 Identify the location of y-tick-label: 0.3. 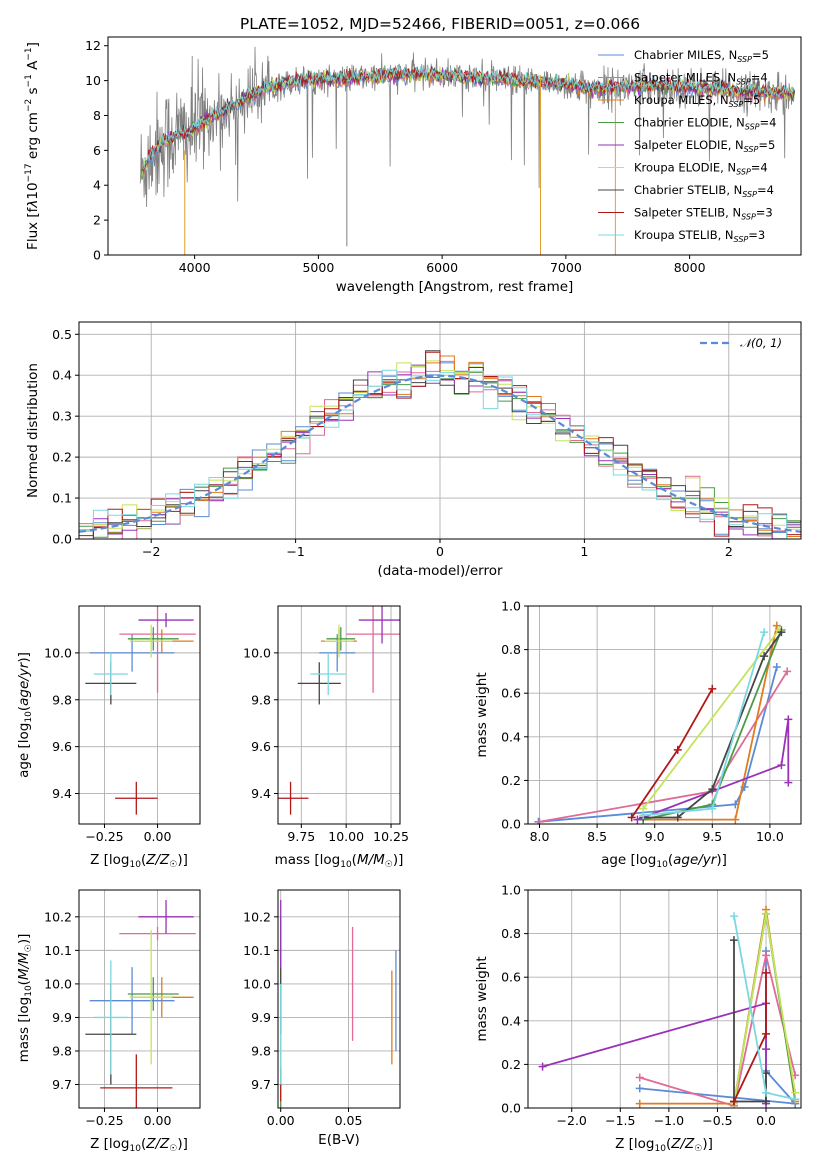
(62, 416).